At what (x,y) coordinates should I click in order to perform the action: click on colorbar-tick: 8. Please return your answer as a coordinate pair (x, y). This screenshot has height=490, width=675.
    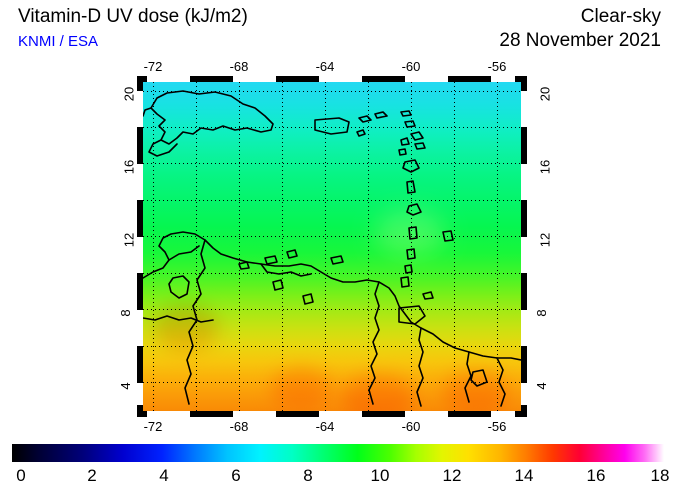
    Looking at the image, I should click on (308, 475).